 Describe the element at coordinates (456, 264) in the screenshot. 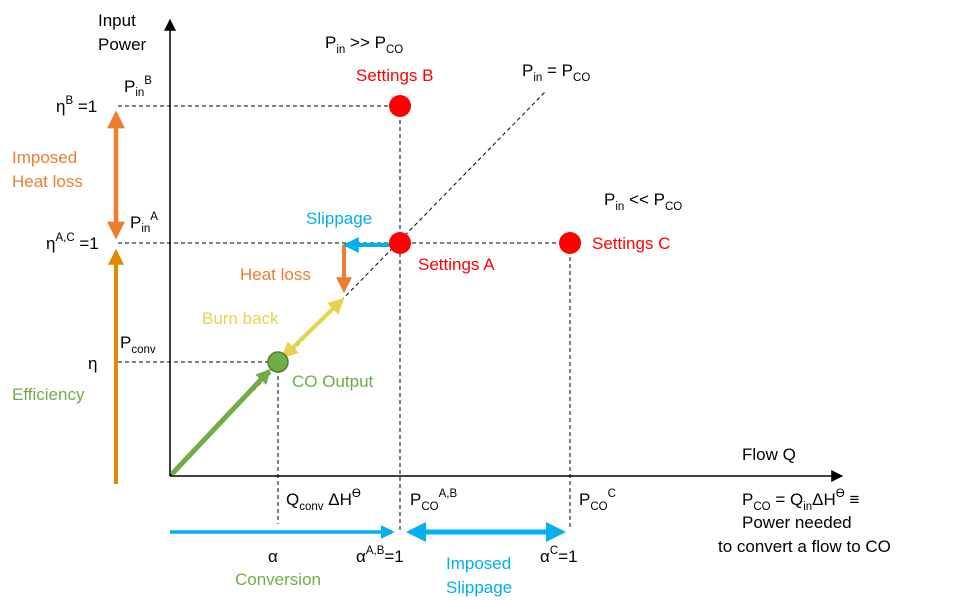

I see `settings-a-label: Settings A` at that location.